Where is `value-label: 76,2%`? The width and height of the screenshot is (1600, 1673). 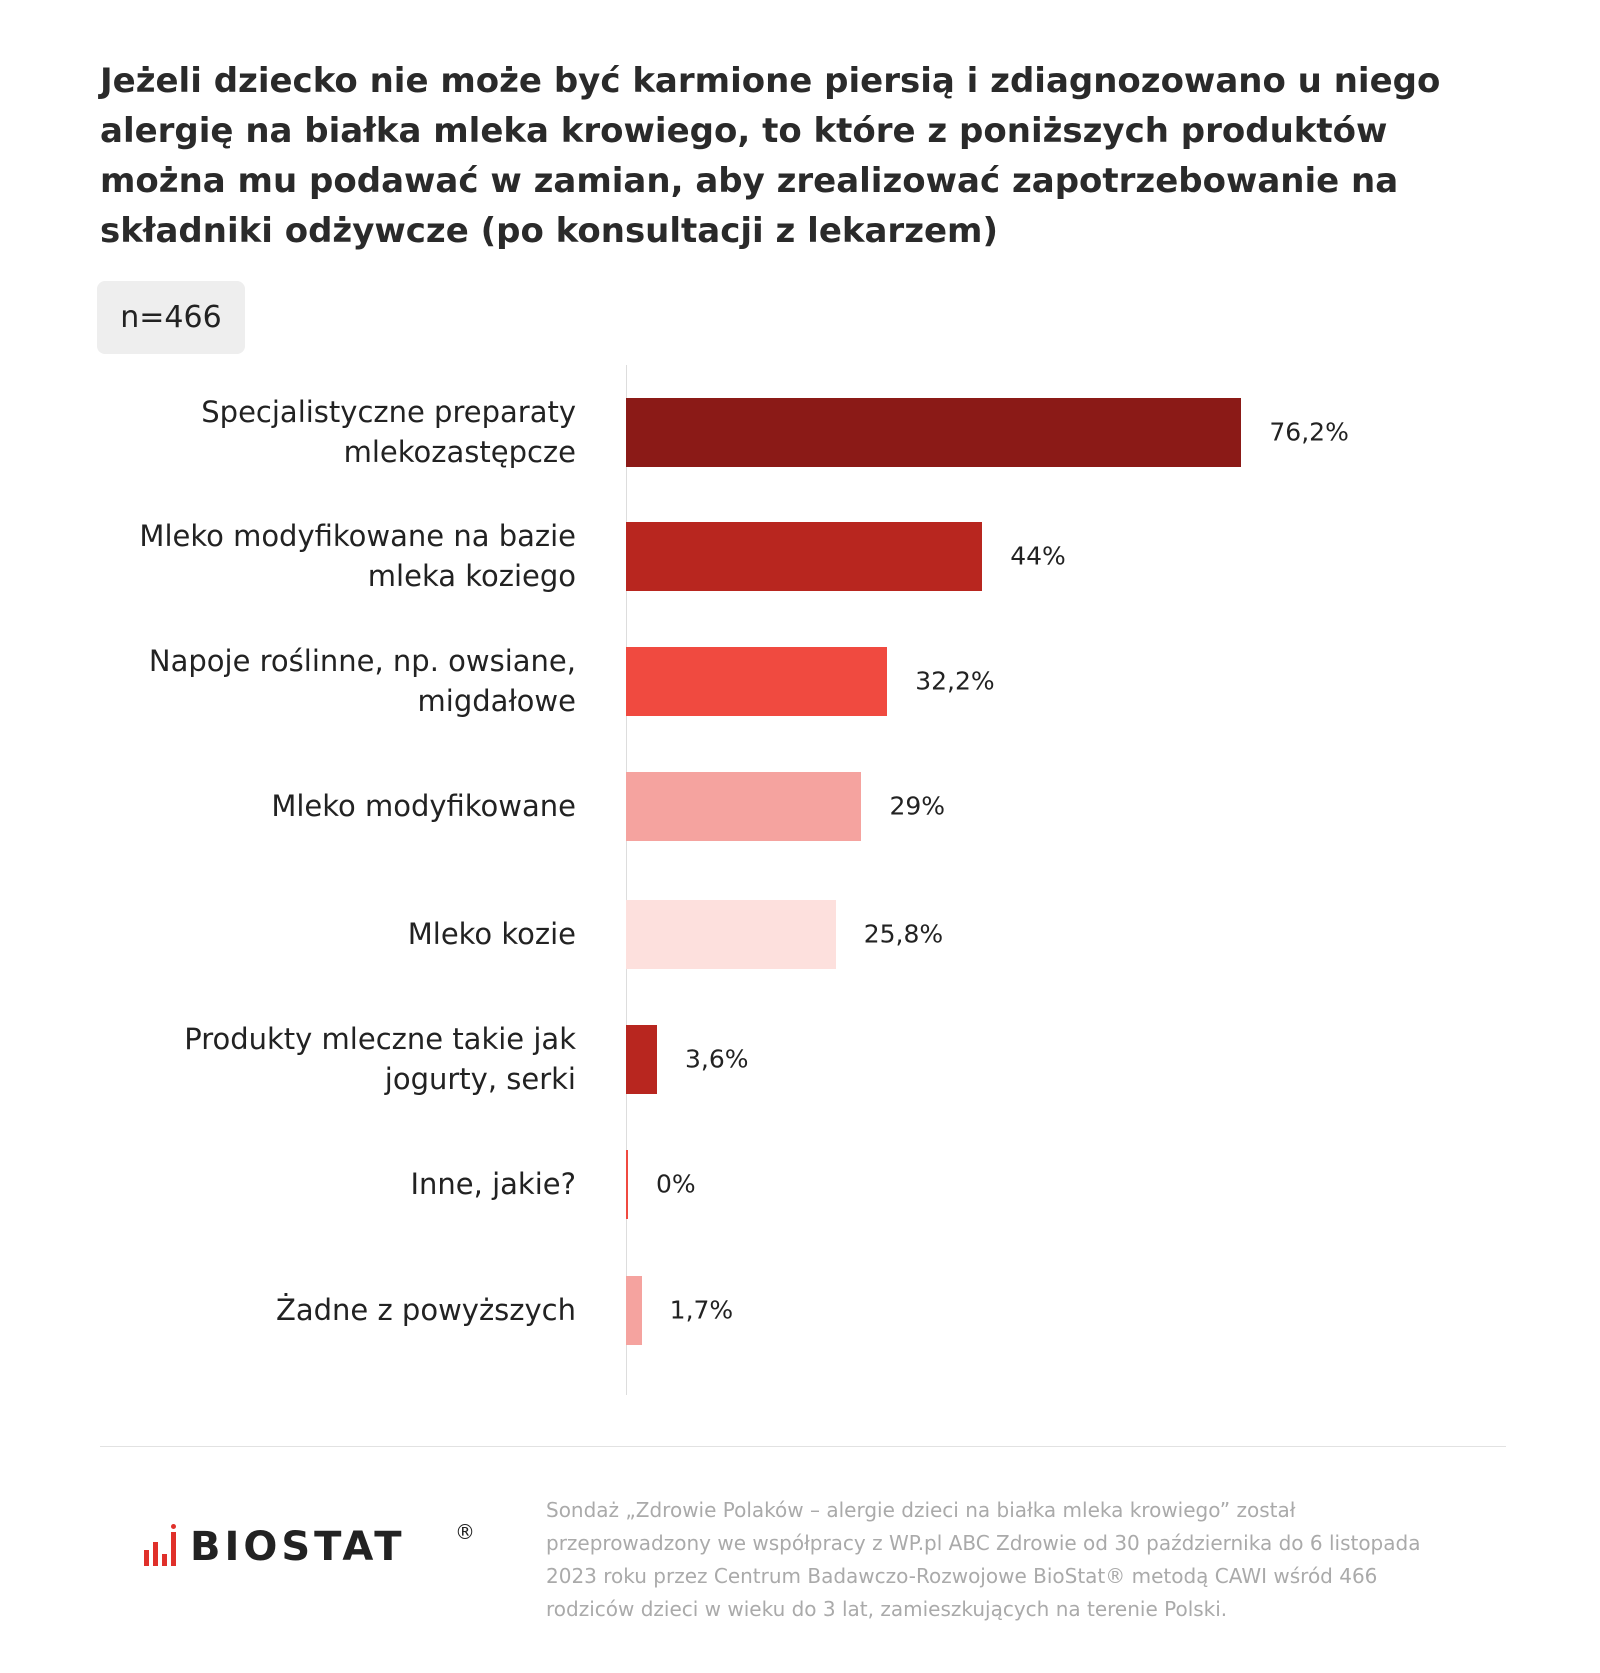
value-label: 76,2% is located at coordinates (1309, 432).